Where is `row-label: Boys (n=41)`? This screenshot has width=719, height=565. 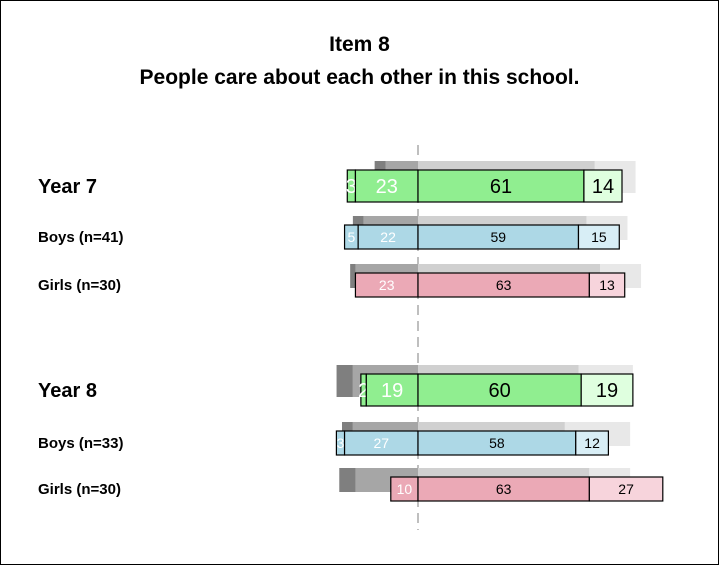
row-label: Boys (n=41) is located at coordinates (80, 237).